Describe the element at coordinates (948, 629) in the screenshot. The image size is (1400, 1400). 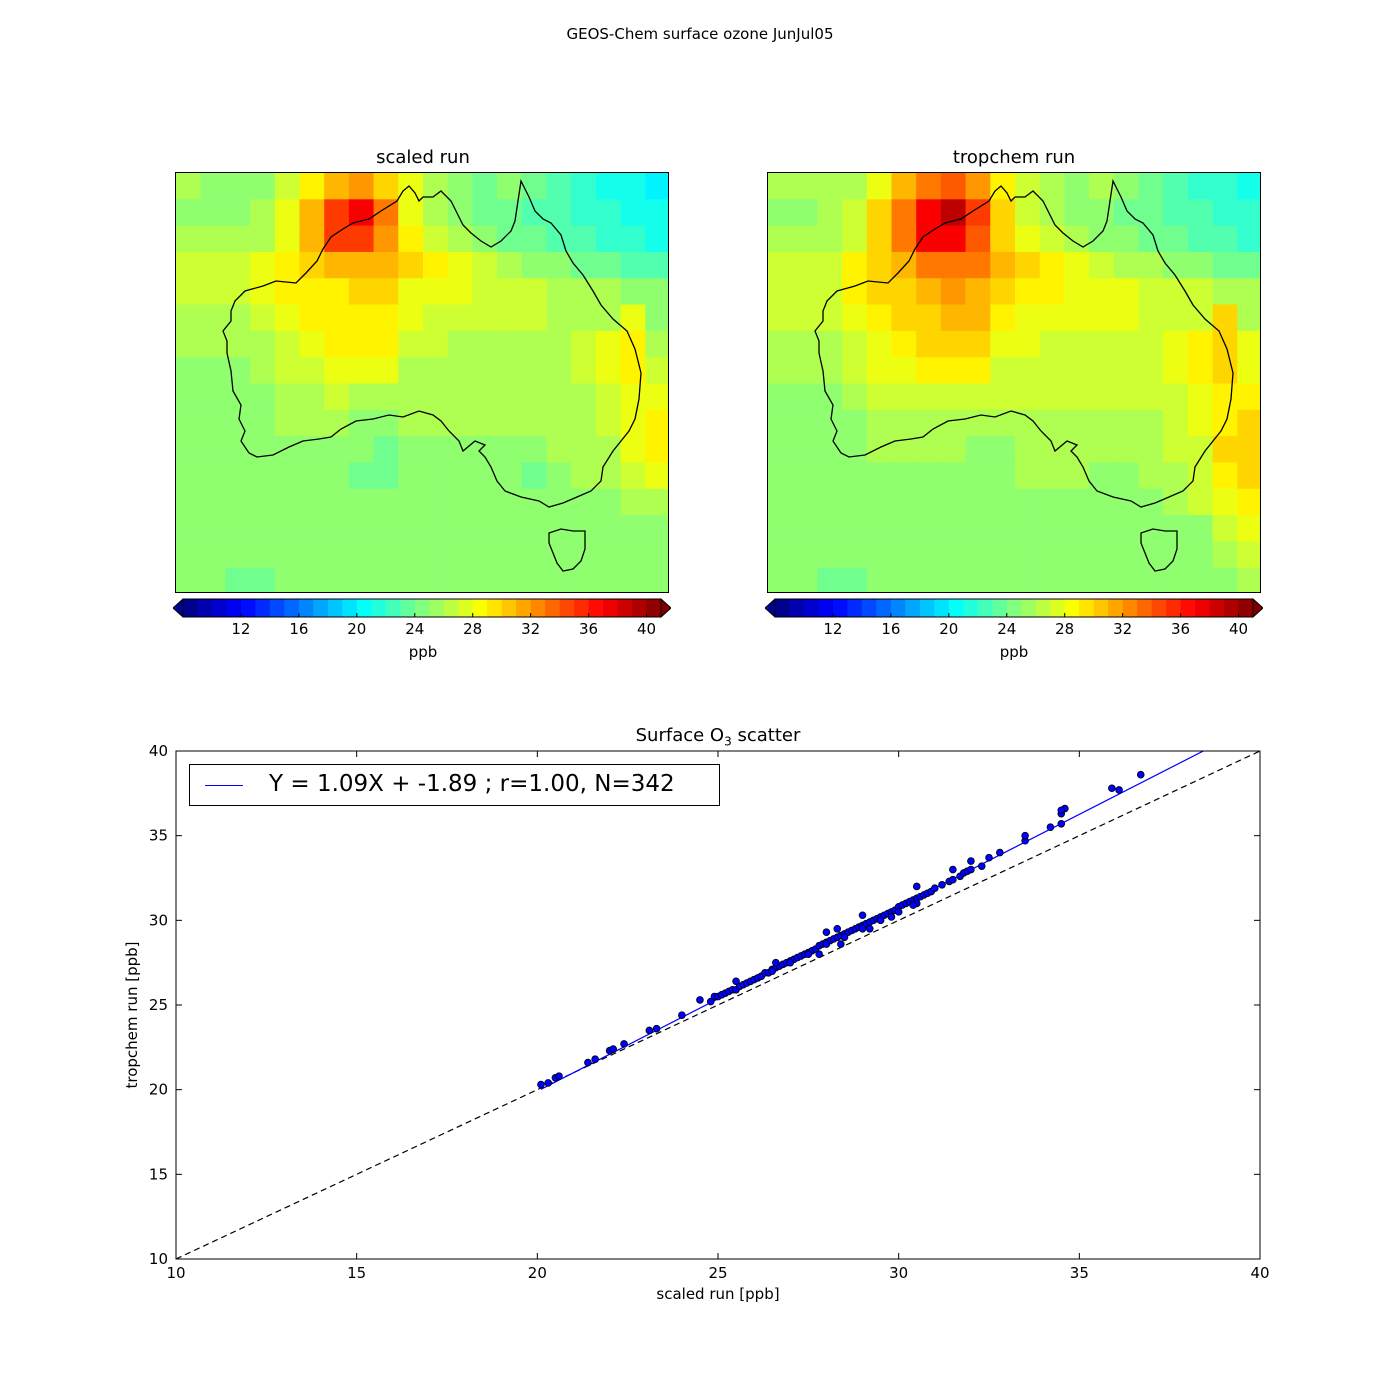
I see `colorbar-tick-label: 20` at that location.